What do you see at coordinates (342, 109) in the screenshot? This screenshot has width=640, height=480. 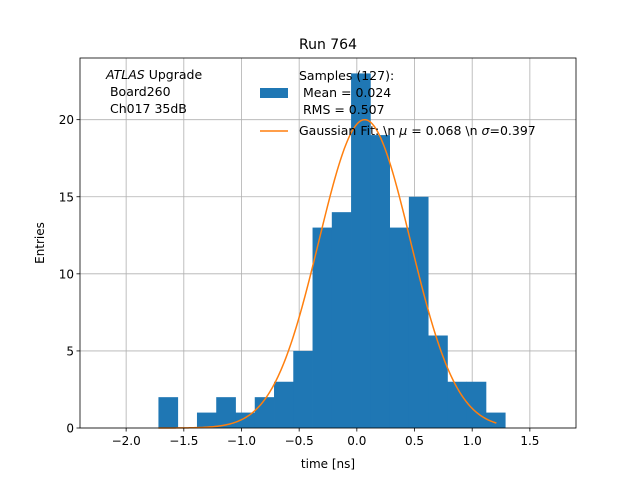 I see `legend-hist-line-3: RMS = 0.507` at bounding box center [342, 109].